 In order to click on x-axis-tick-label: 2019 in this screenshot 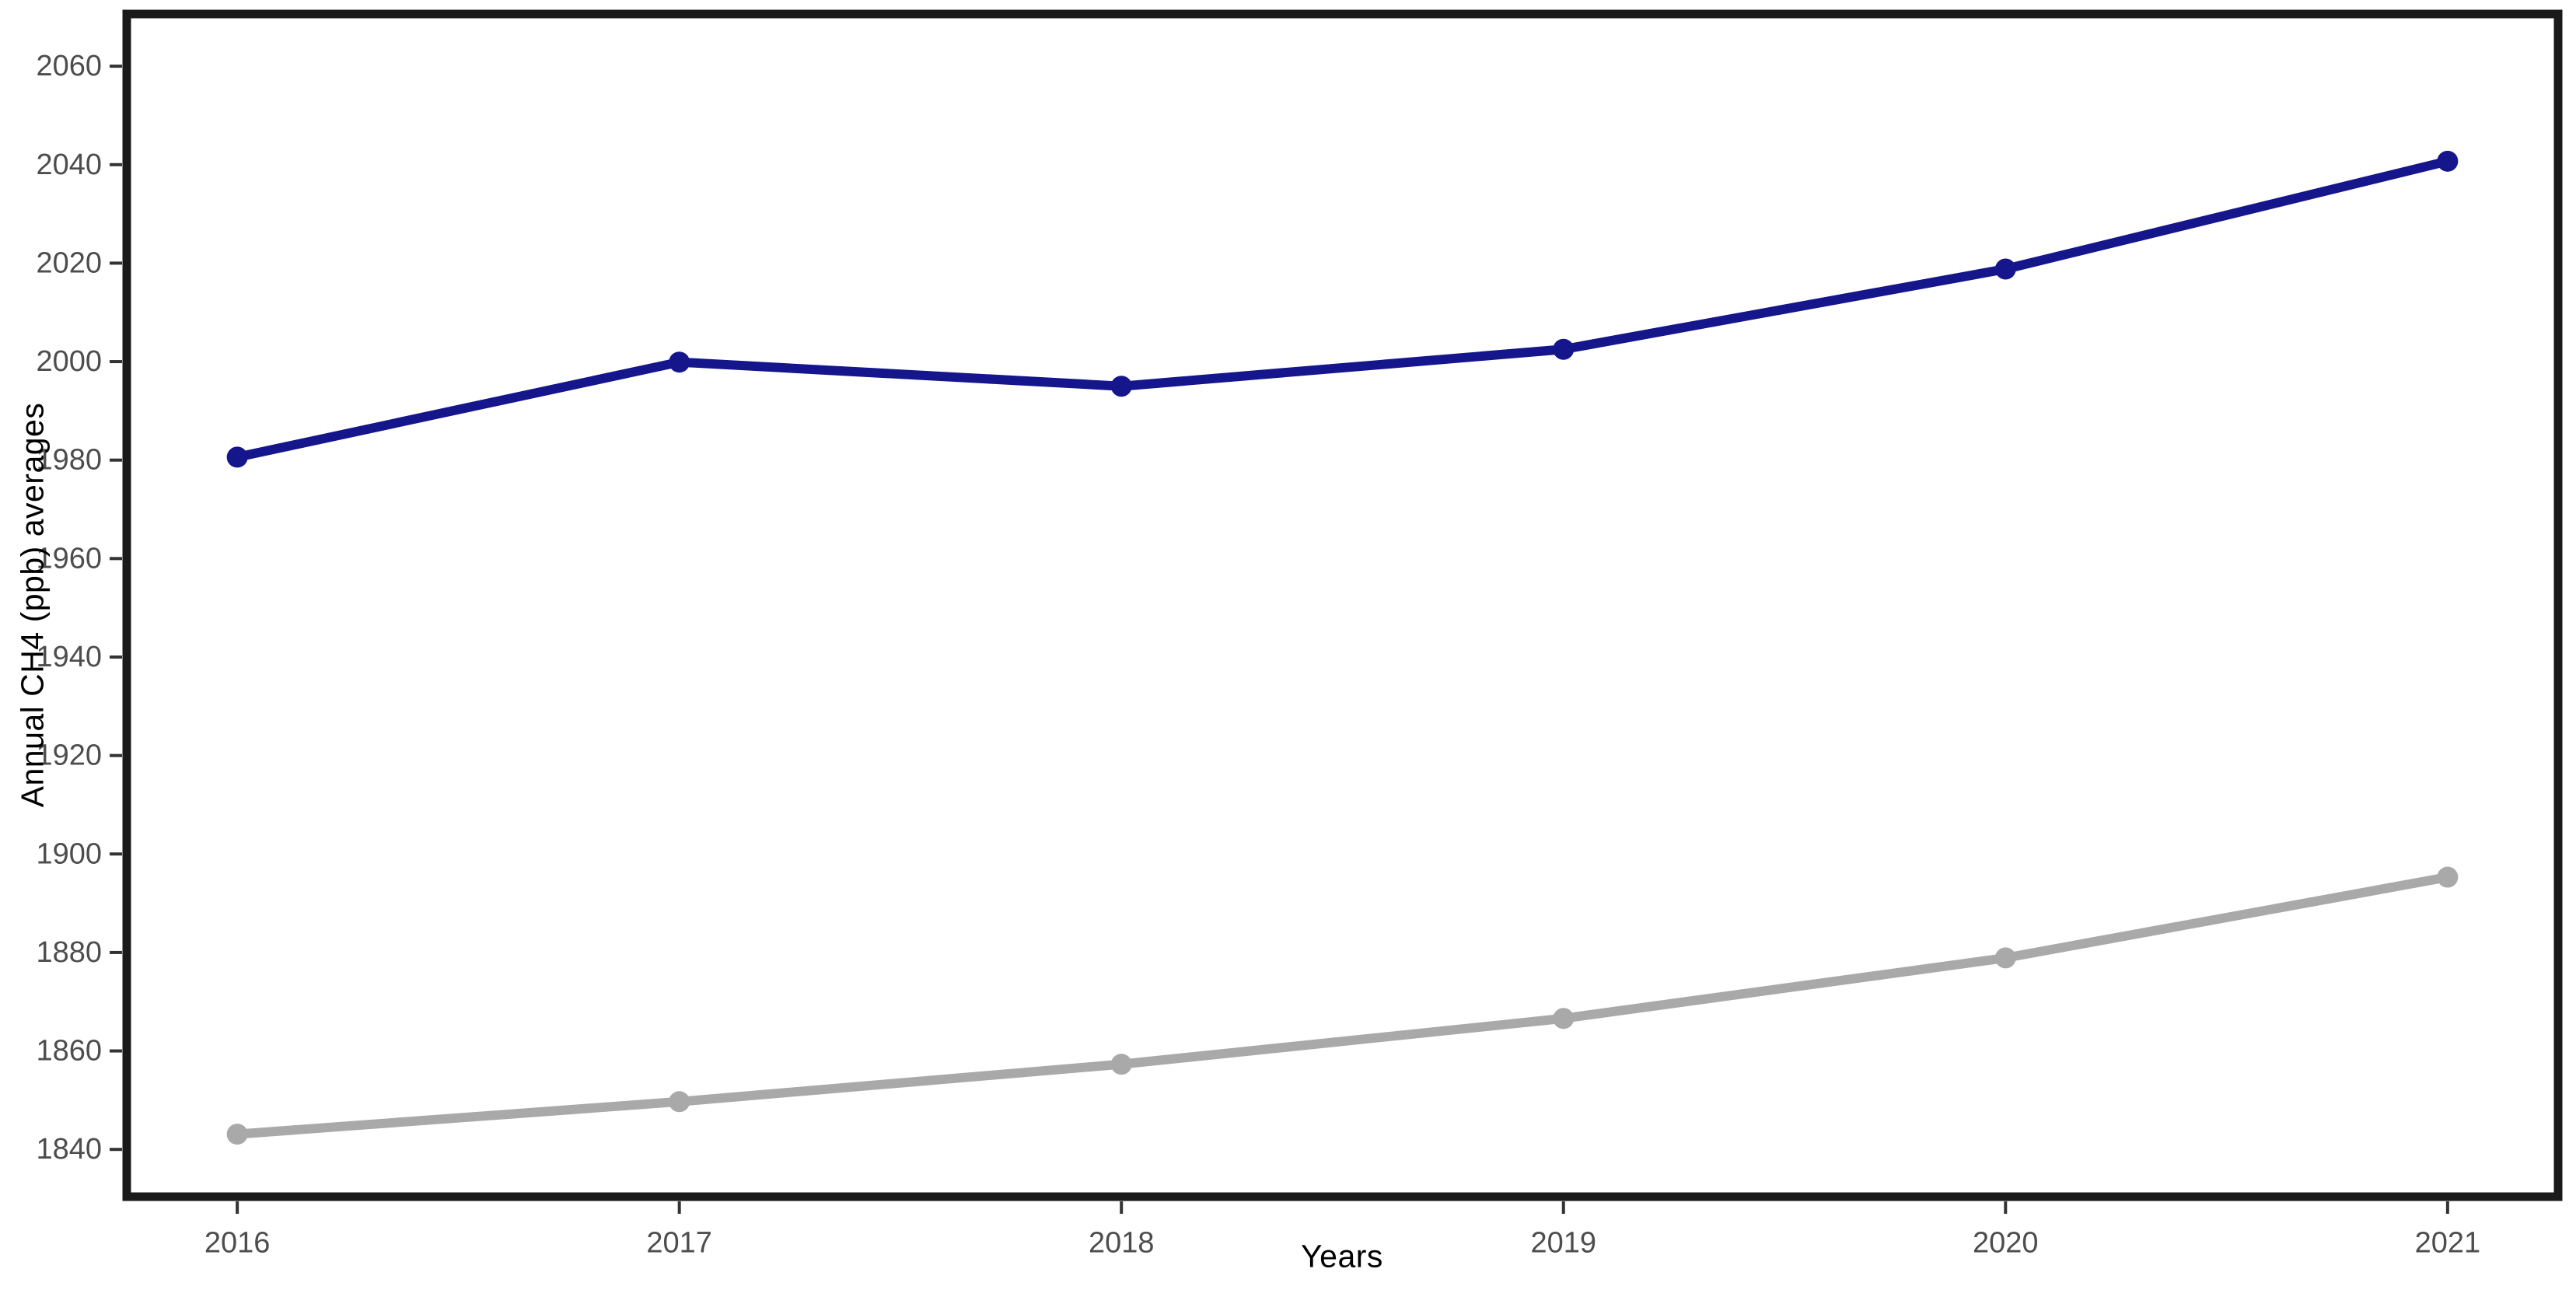, I will do `click(1563, 1242)`.